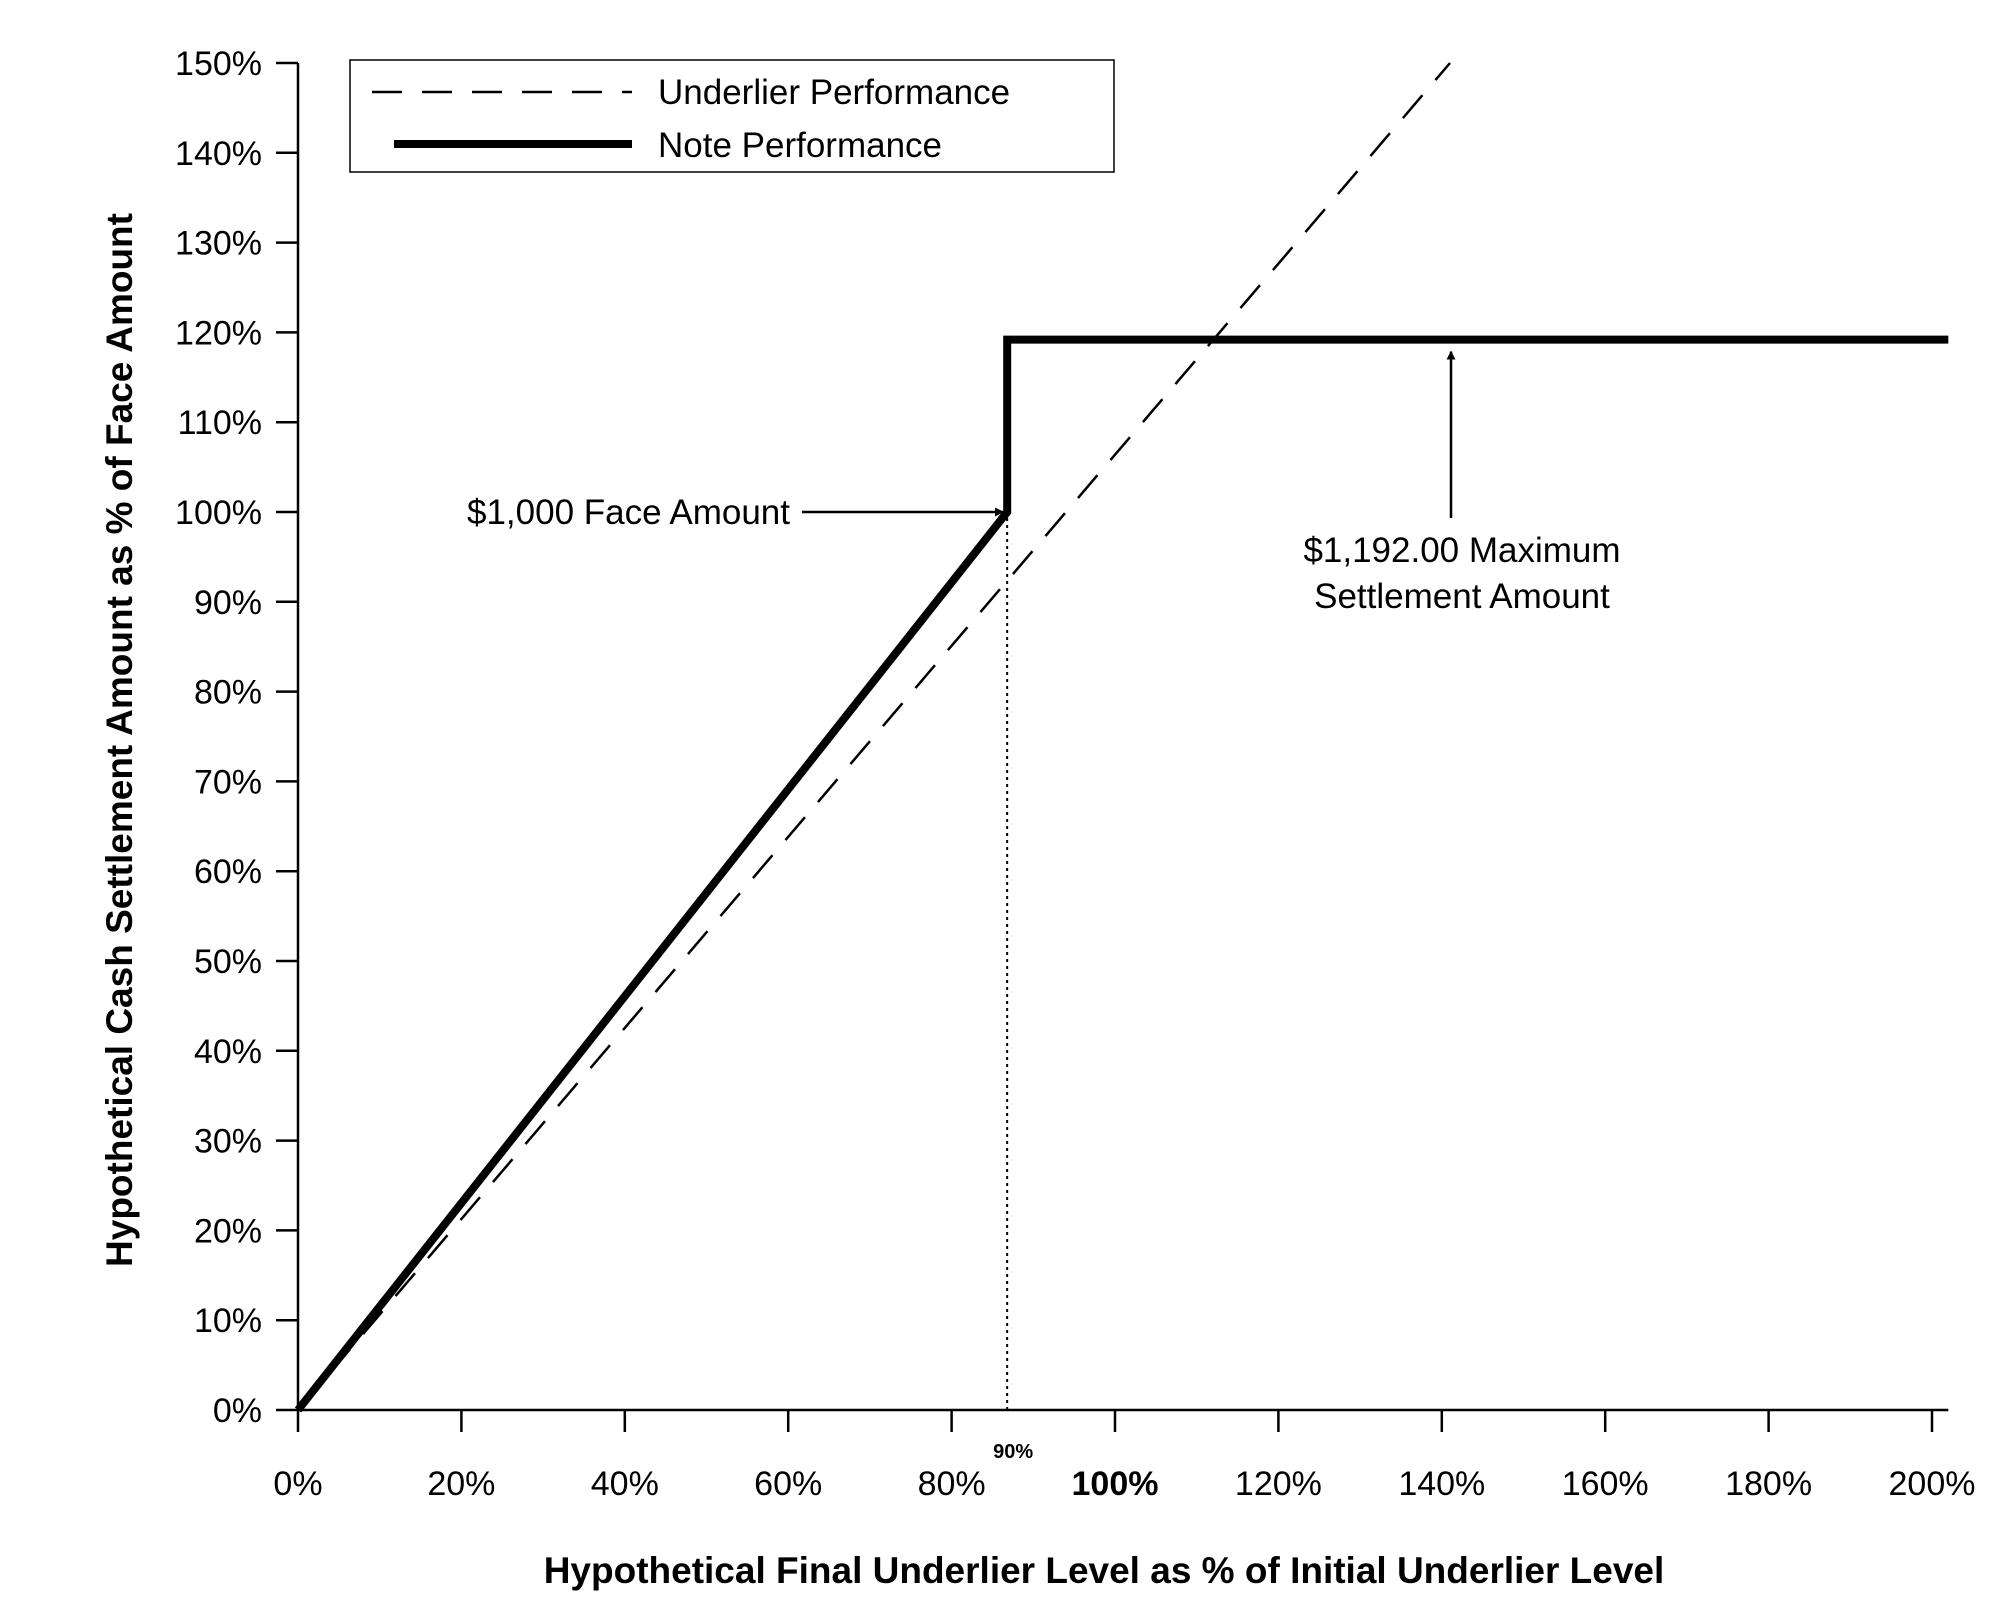  Describe the element at coordinates (218, 64) in the screenshot. I see `y-tick-label: 150%` at that location.